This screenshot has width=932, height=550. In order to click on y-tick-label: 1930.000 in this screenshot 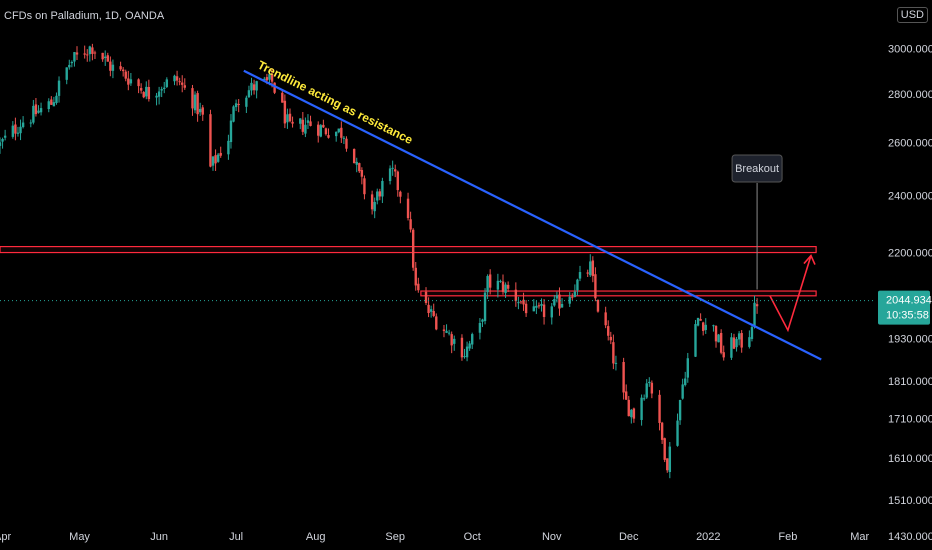, I will do `click(910, 340)`.